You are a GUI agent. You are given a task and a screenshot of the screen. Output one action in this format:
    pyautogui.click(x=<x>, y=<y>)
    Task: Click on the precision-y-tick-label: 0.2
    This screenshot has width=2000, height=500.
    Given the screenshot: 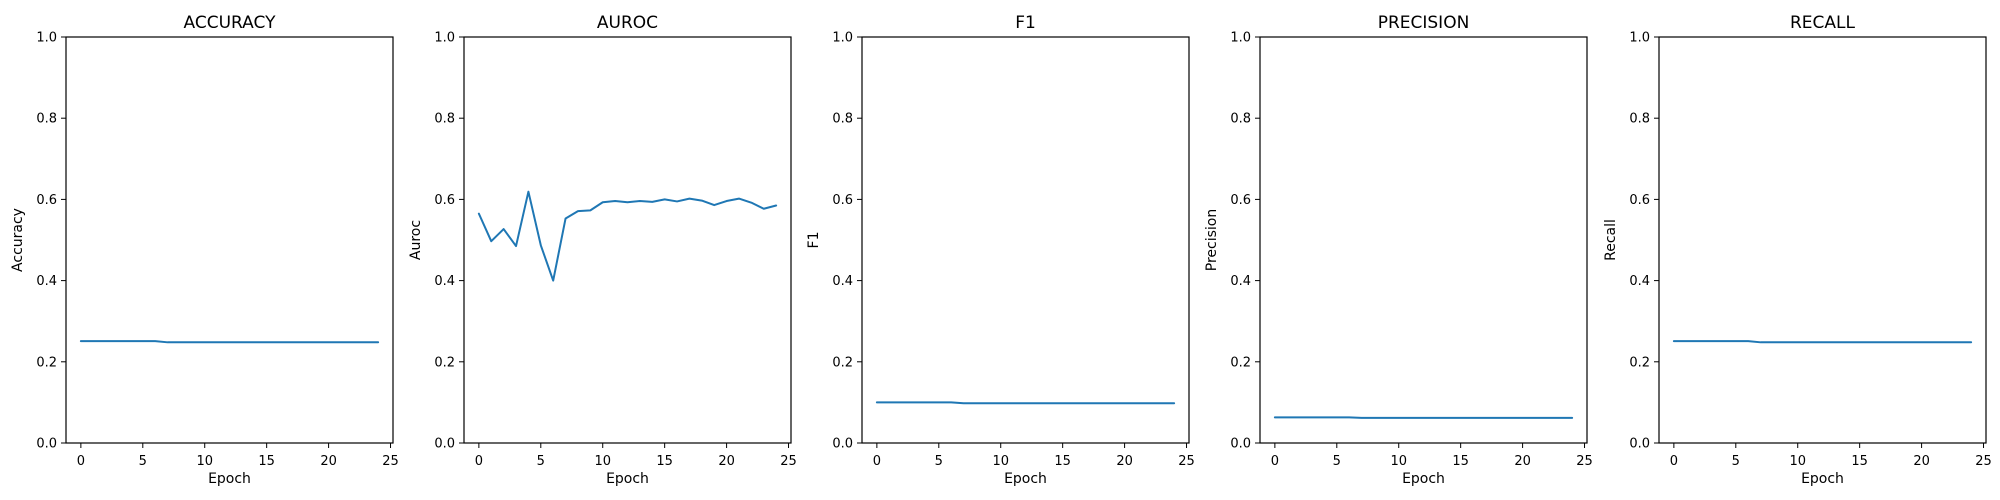 What is the action you would take?
    pyautogui.click(x=1240, y=362)
    